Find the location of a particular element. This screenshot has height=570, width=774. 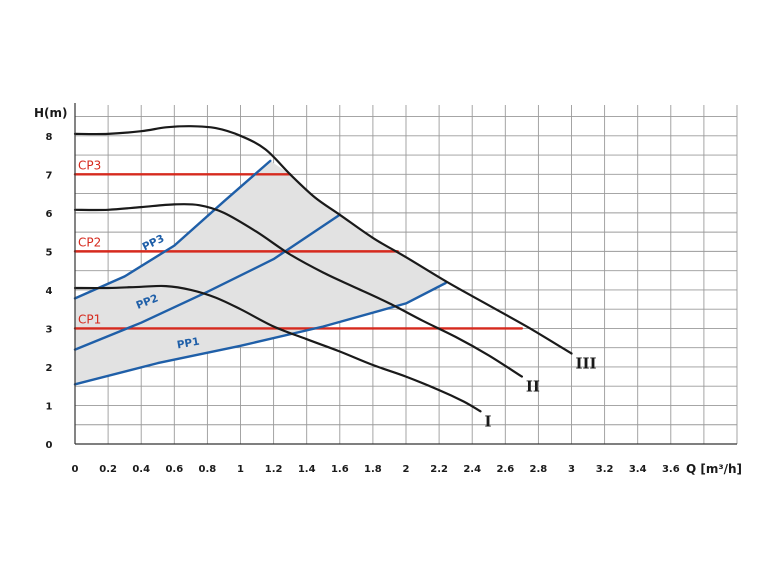

x-tick-label: 0 is located at coordinates (75, 469).